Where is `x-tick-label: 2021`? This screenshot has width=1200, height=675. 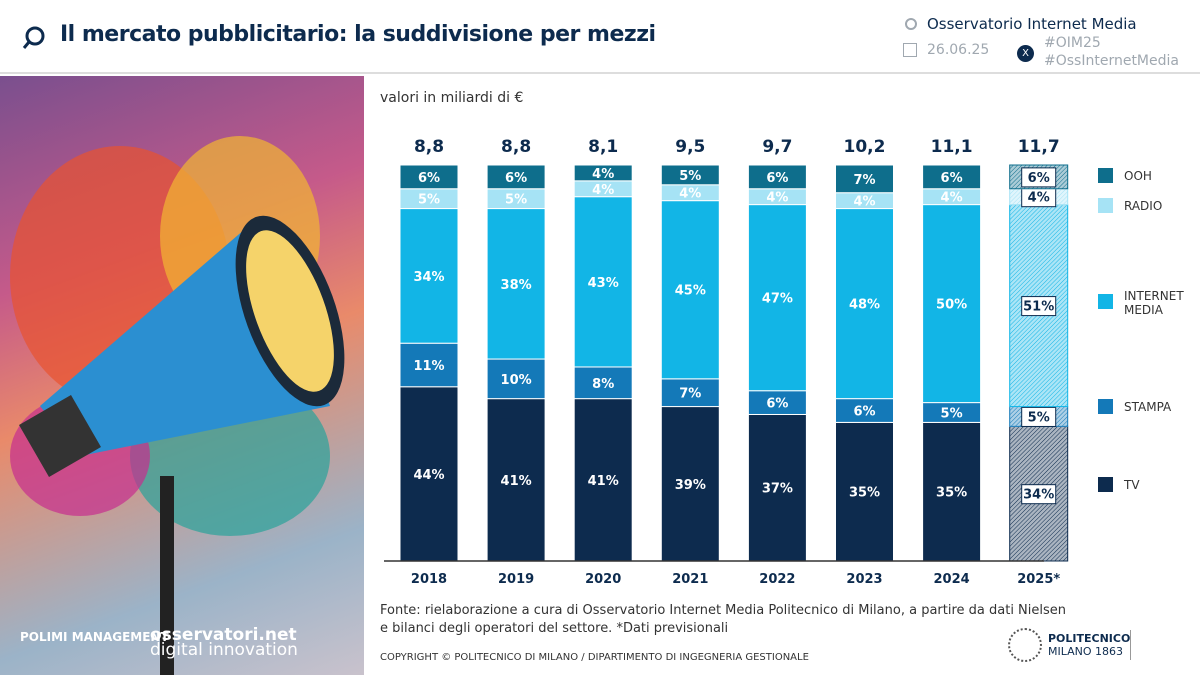 x-tick-label: 2021 is located at coordinates (690, 579).